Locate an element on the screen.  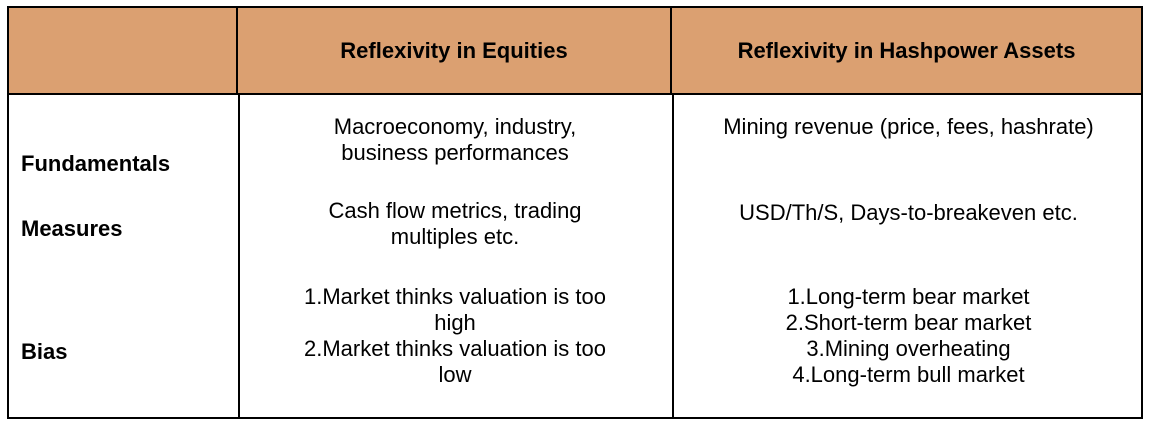
cell-text-line: USD/Th/S, Days-to-breakeven etc. is located at coordinates (908, 212).